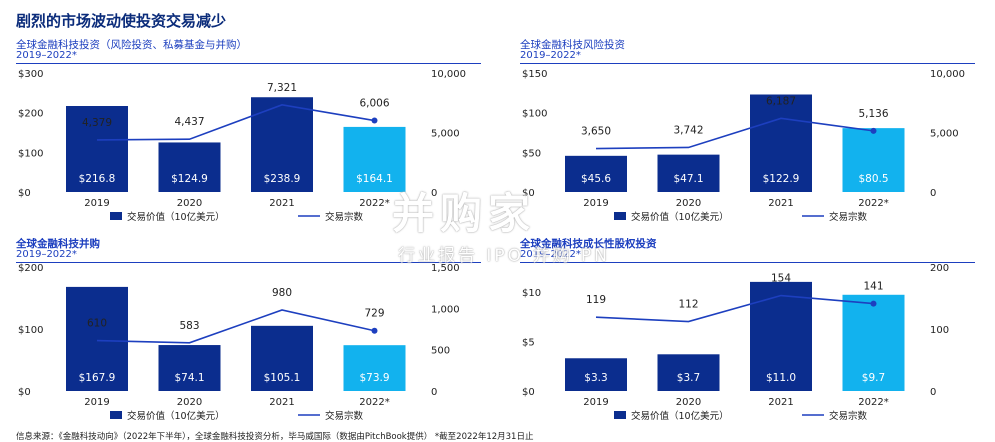 Image resolution: width=995 pixels, height=442 pixels. I want to click on deal-count-label: 141, so click(873, 287).